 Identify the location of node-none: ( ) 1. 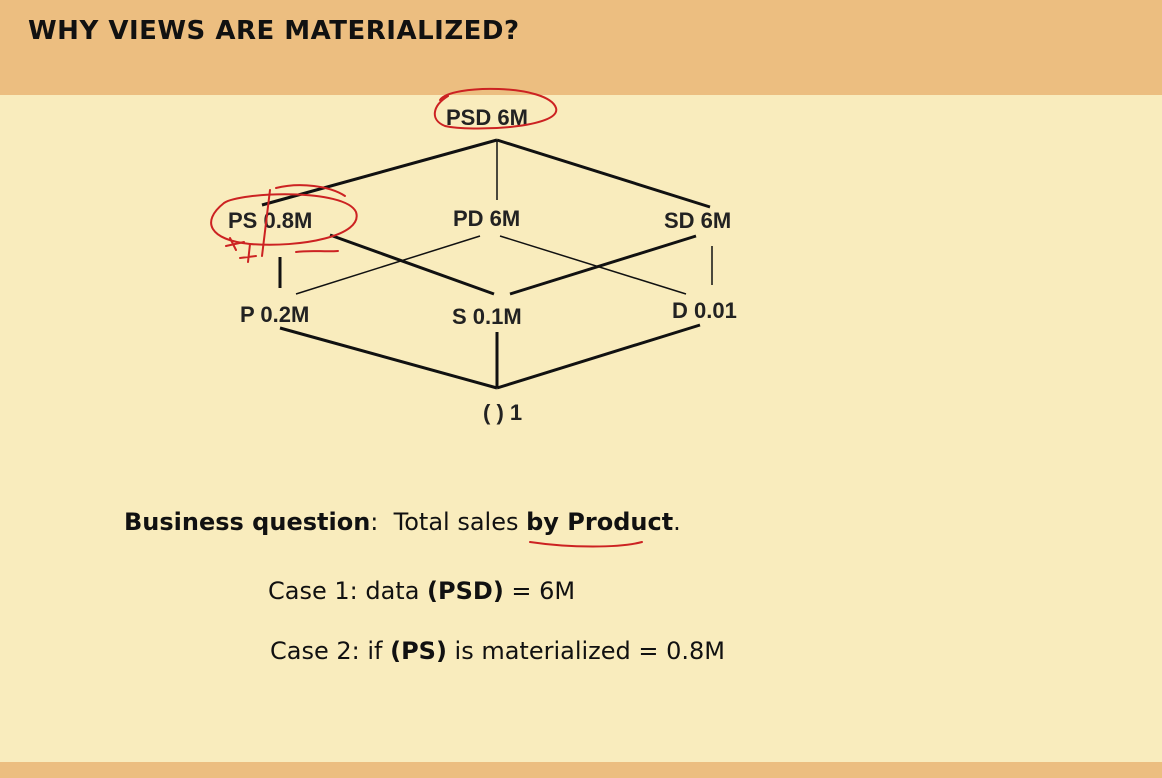
(502, 412).